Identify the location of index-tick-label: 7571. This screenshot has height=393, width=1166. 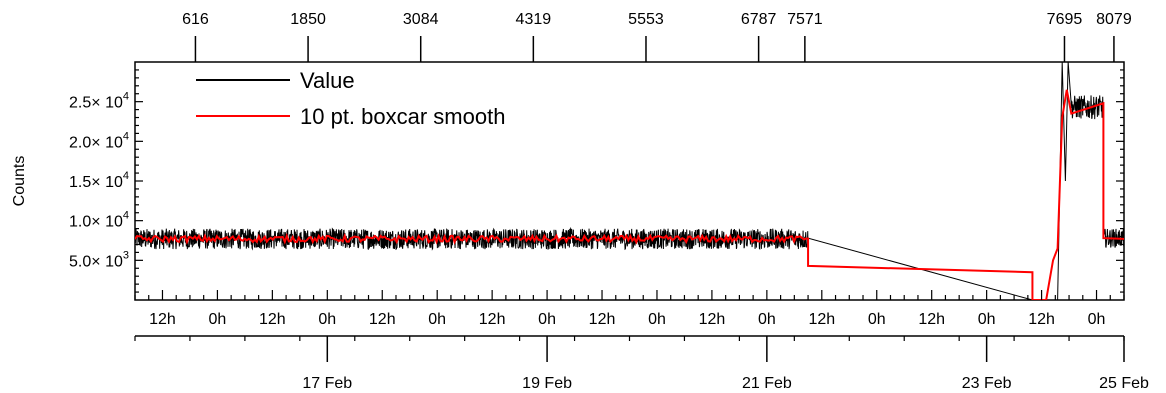
(805, 19).